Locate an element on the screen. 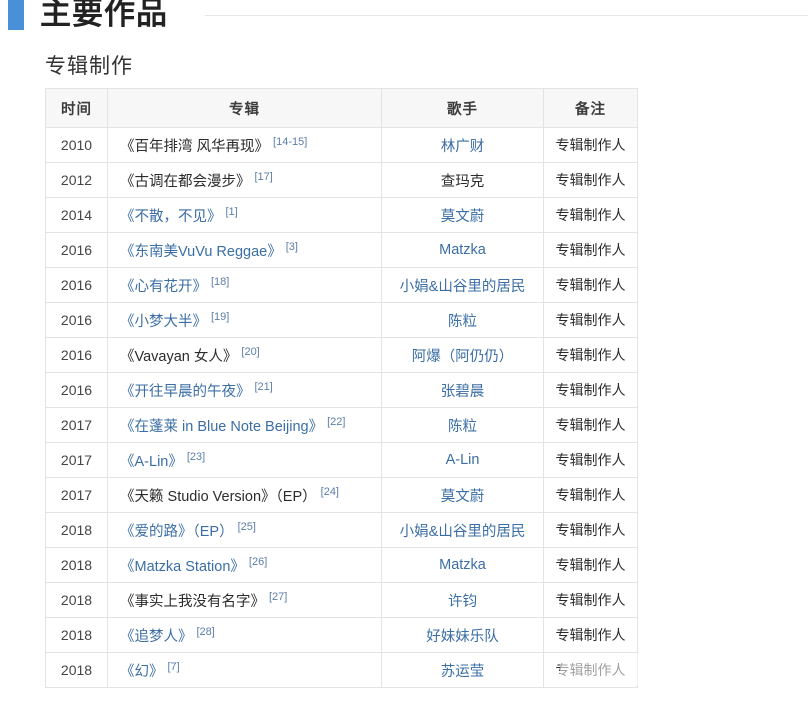  cell-time: 2010 is located at coordinates (76, 145).